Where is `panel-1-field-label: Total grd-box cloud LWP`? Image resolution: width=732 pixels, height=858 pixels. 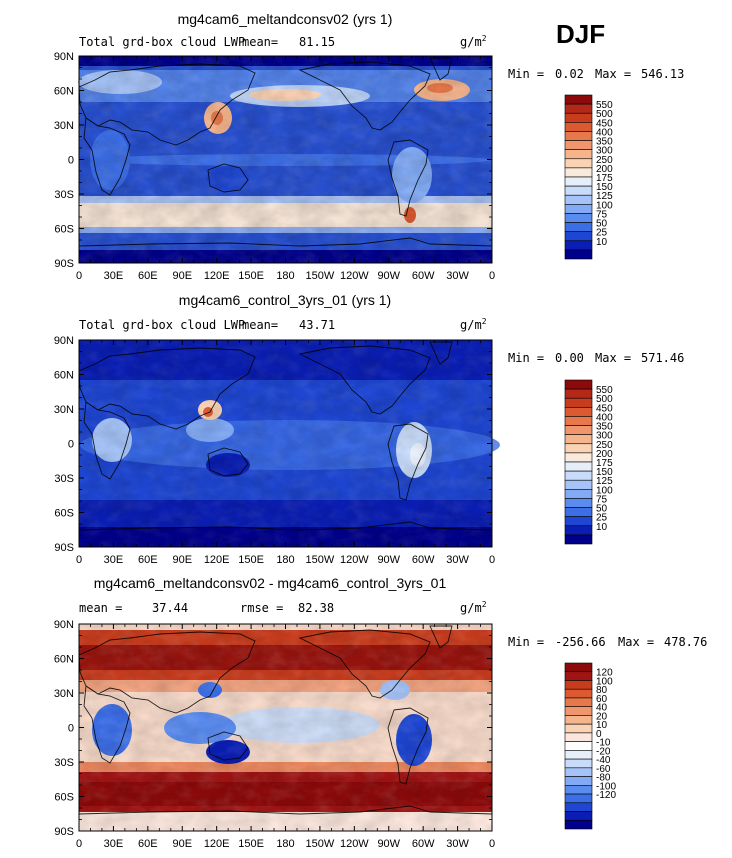
panel-1-field-label: Total grd-box cloud LWP is located at coordinates (162, 42).